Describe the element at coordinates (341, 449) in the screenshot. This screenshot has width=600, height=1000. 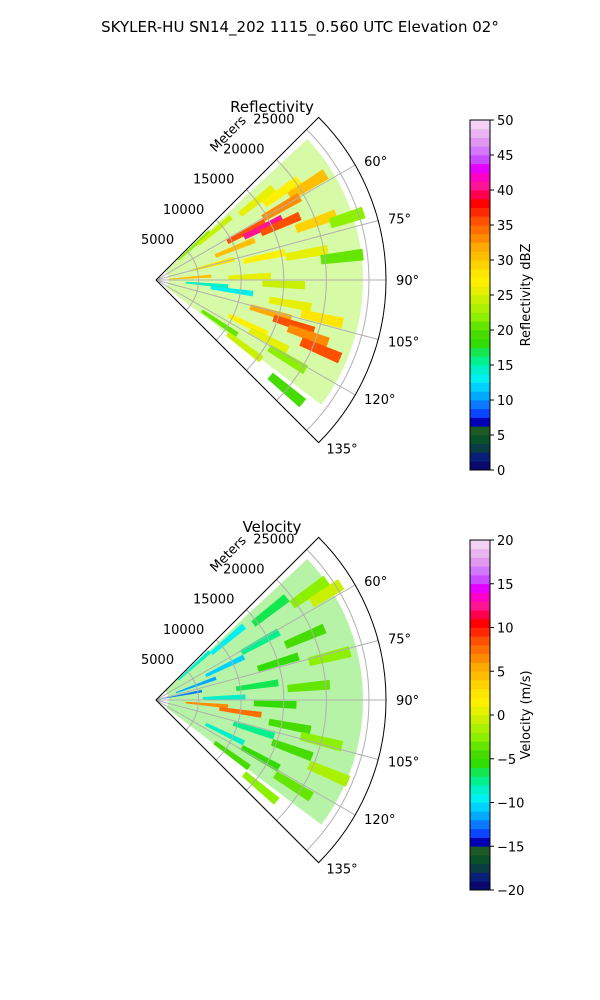
I see `reflectivity-azimuth-tick-label: 135°` at that location.